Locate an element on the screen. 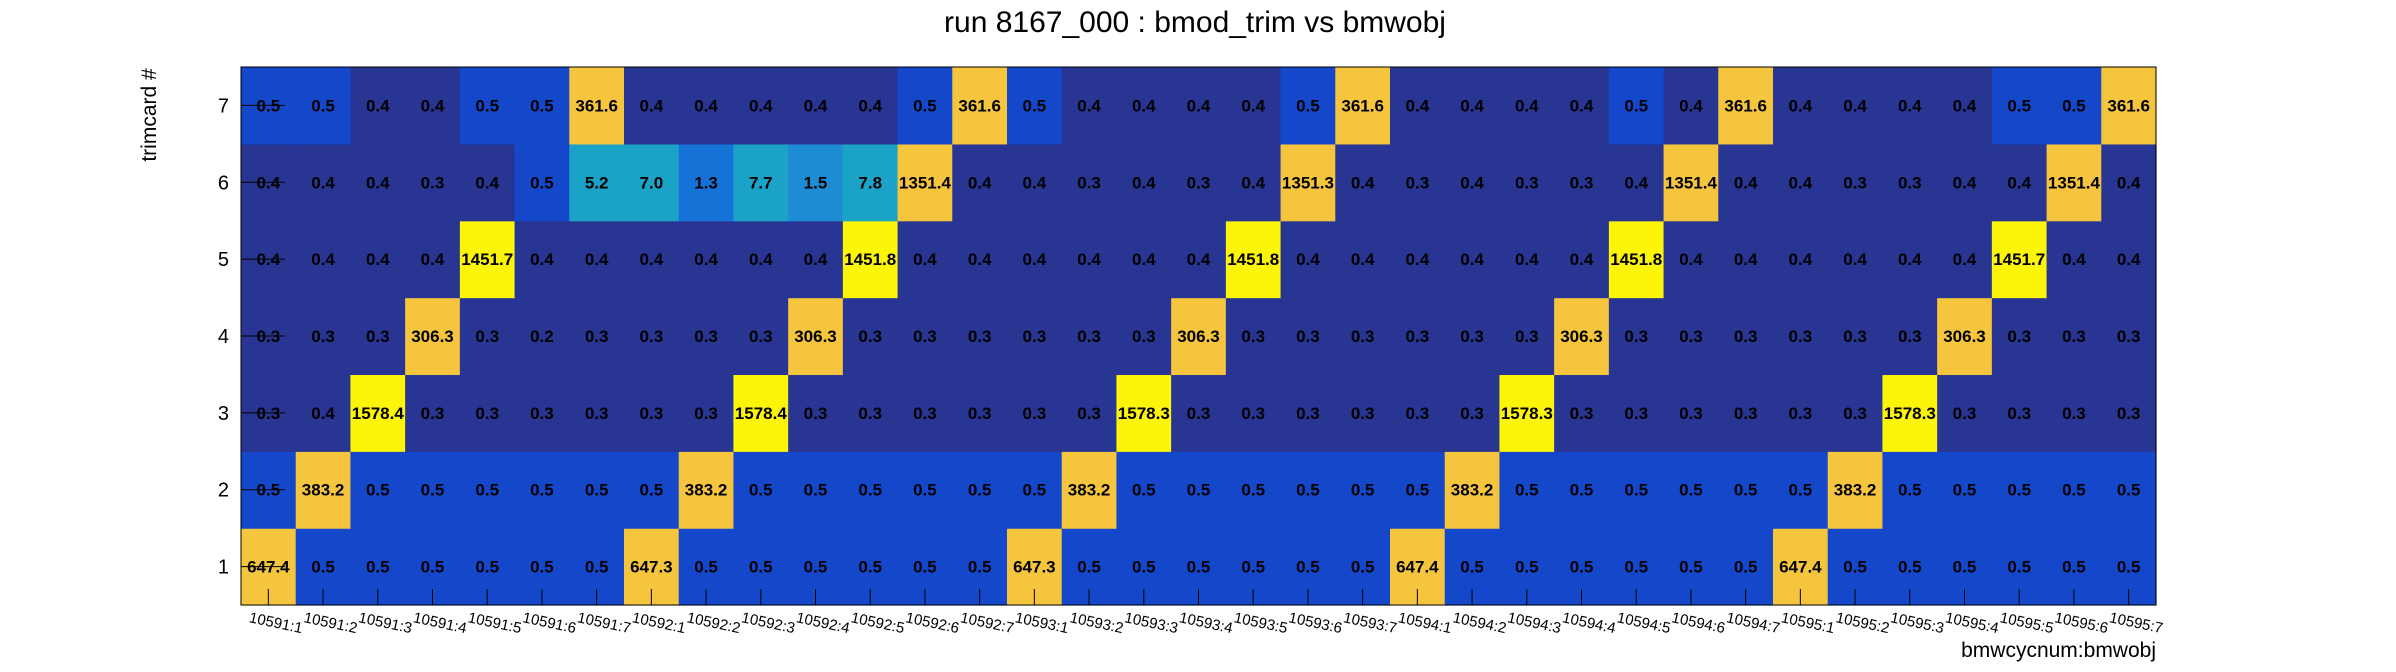 The width and height of the screenshot is (2396, 672). x-tick-label: 10595:1 is located at coordinates (1808, 623).